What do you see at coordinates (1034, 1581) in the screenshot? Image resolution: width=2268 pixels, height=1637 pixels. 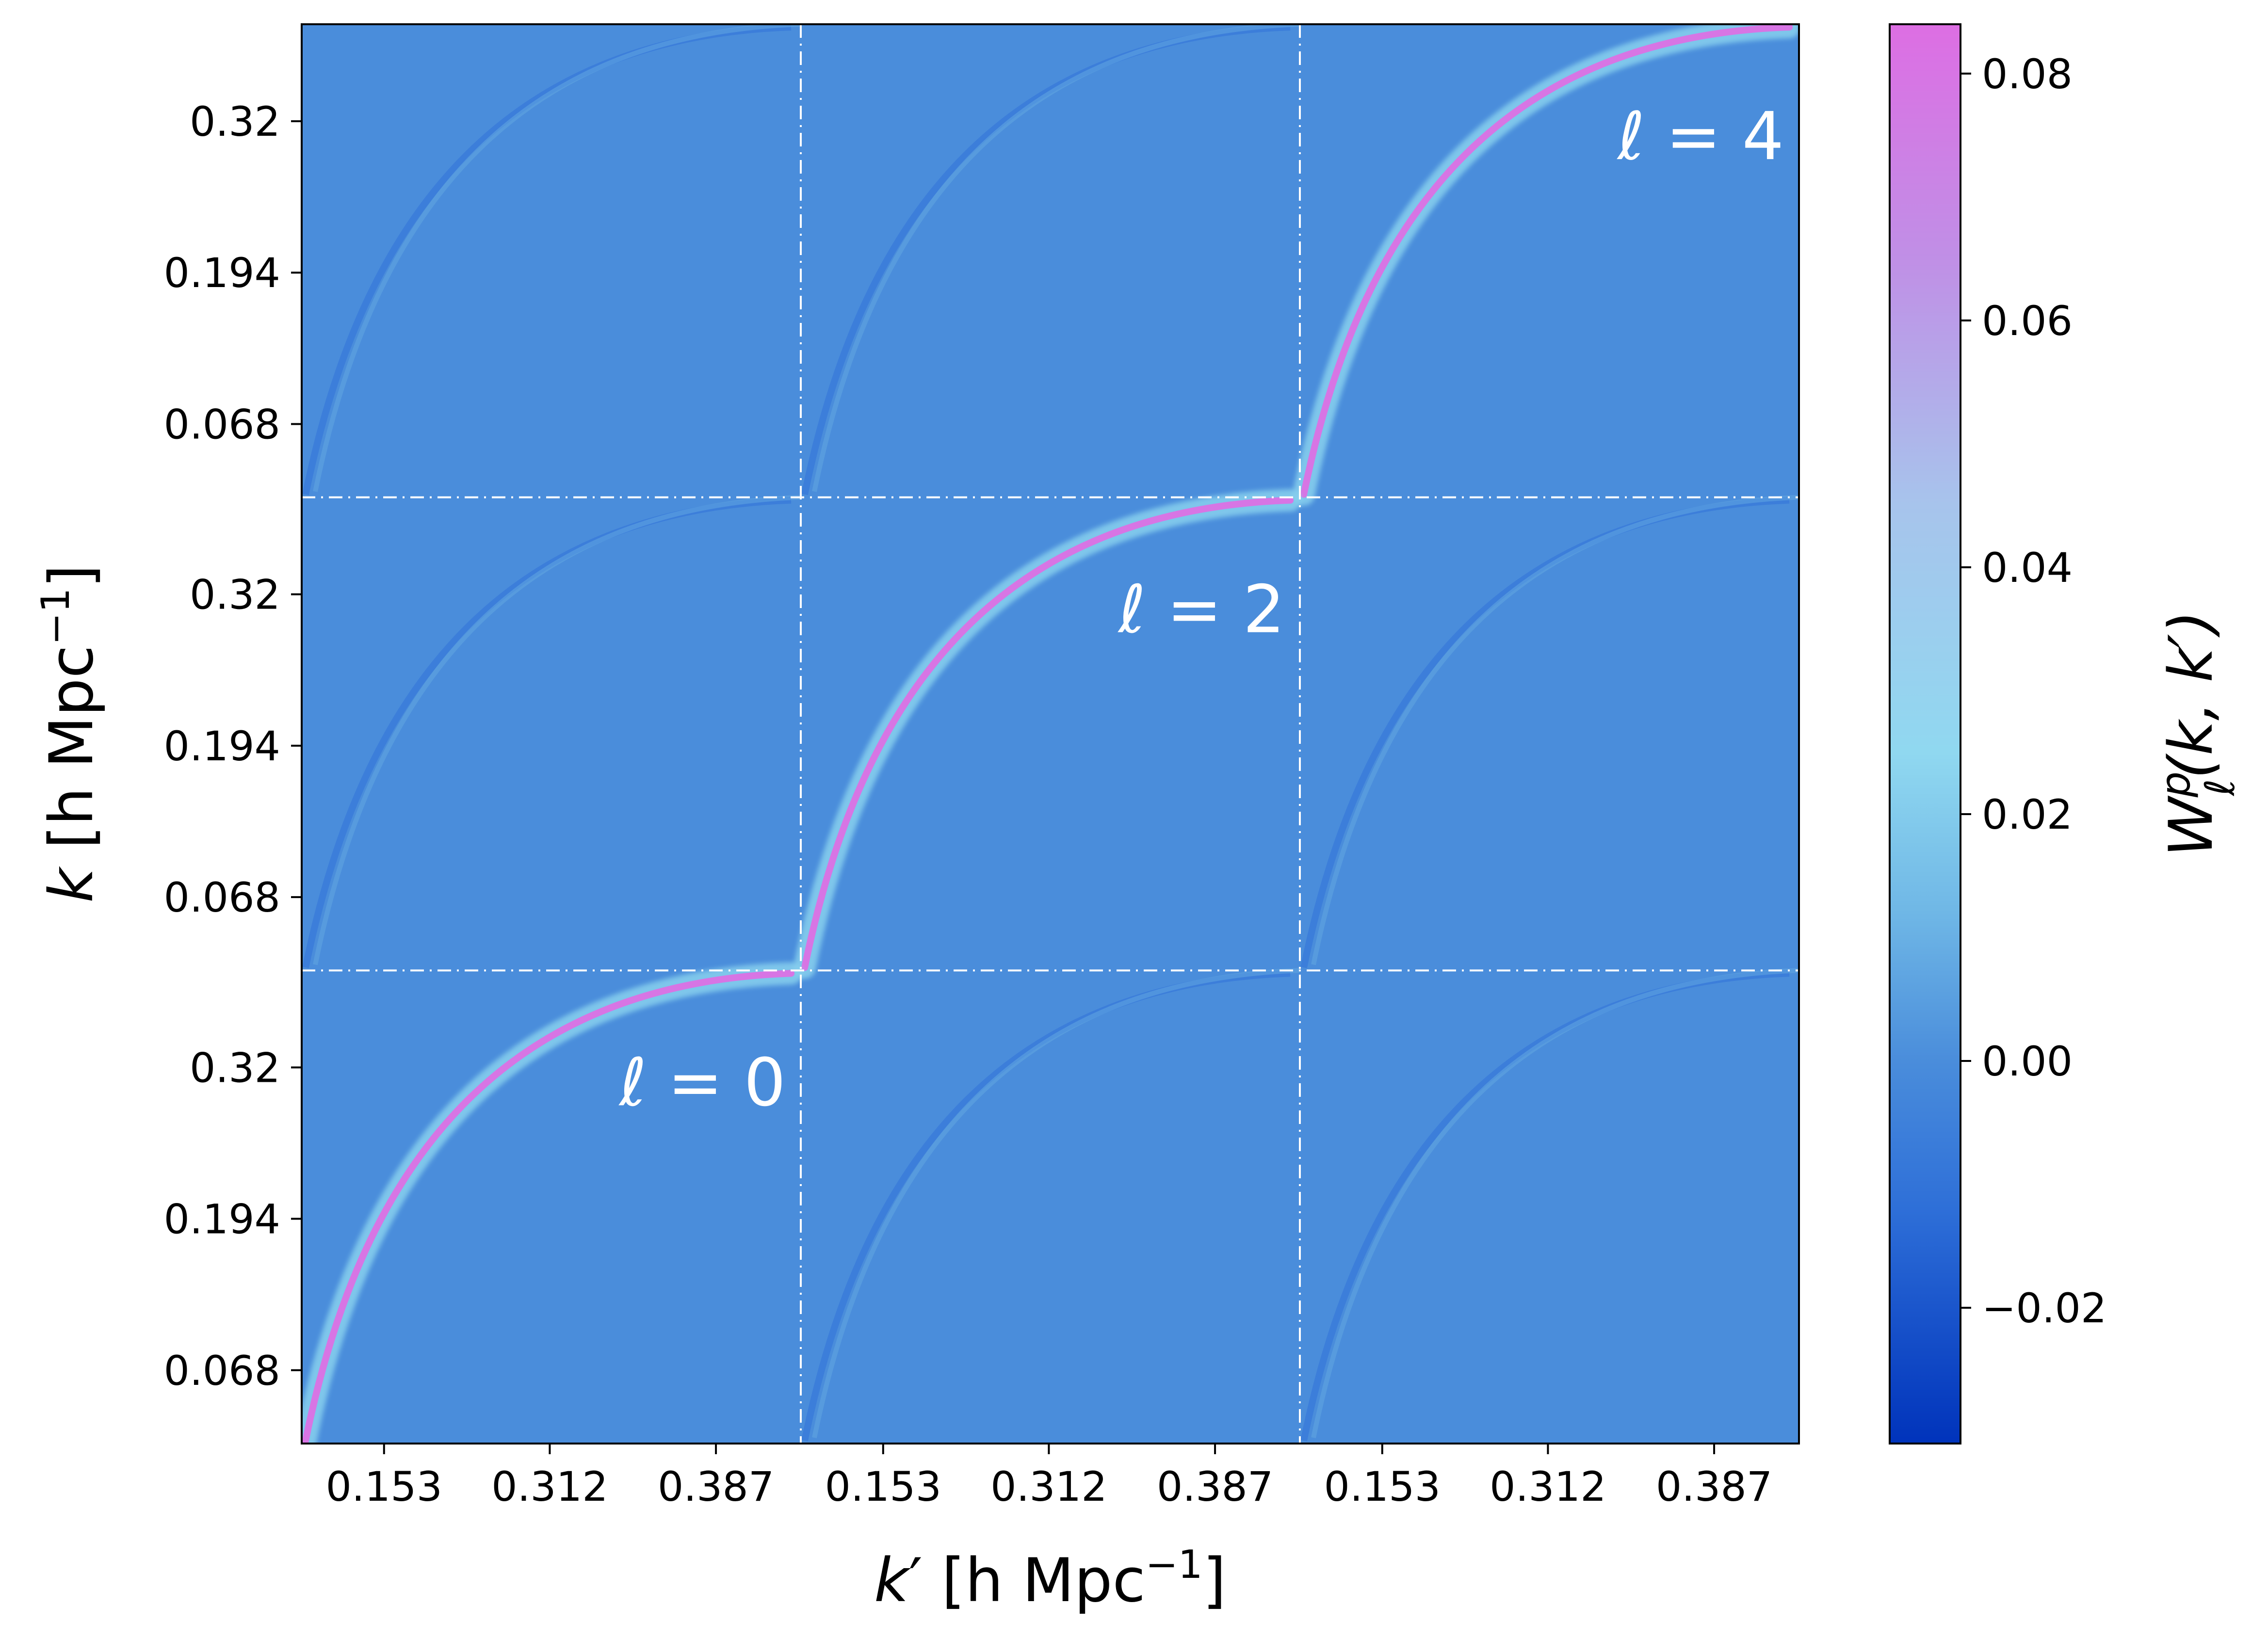 I see `x-axis-title-unit: [h Mpc` at bounding box center [1034, 1581].